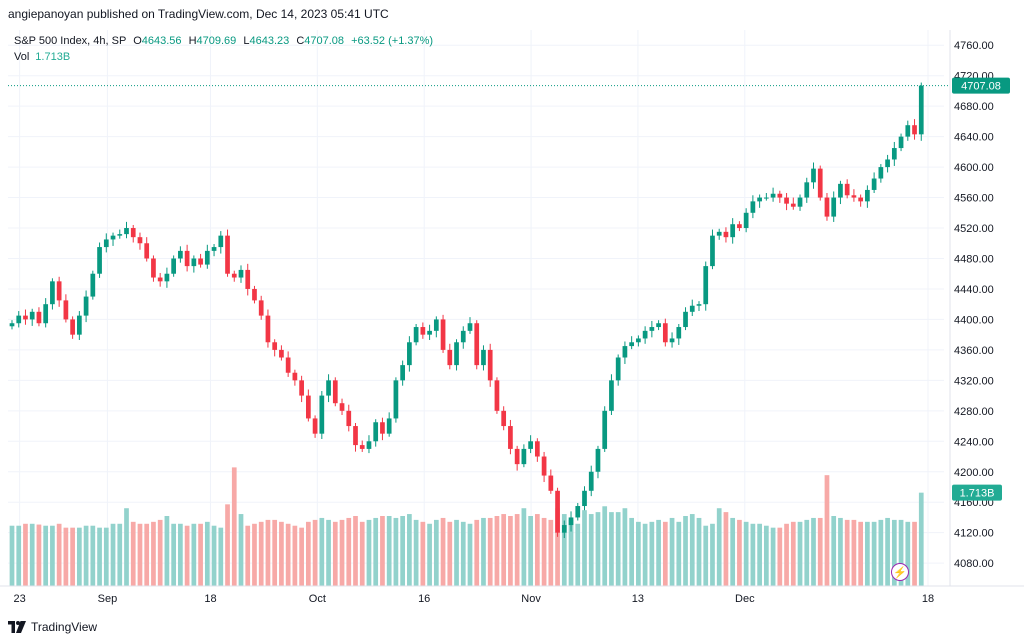 This screenshot has width=1024, height=643. What do you see at coordinates (210, 599) in the screenshot?
I see `time-tick-label: 18` at bounding box center [210, 599].